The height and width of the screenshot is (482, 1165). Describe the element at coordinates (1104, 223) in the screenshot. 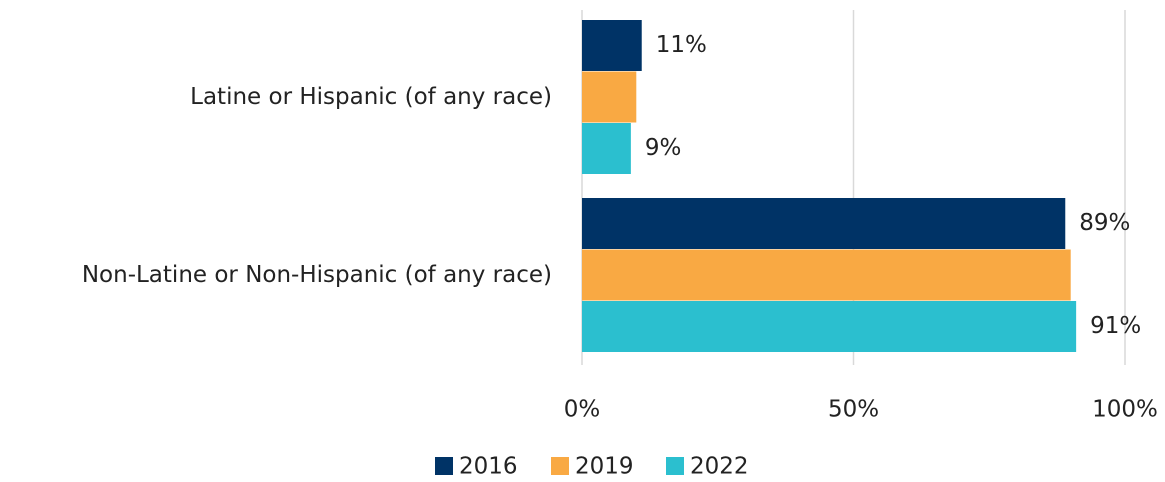

I see `data-label: 89%` at that location.